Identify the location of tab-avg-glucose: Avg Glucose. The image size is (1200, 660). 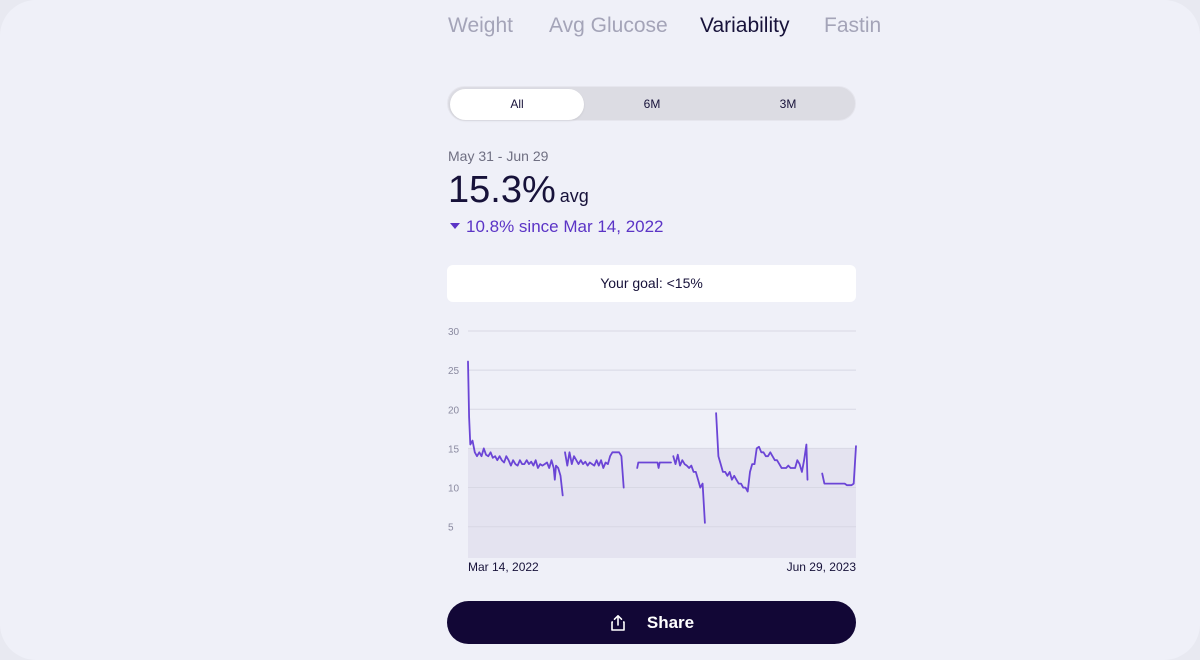
(608, 25).